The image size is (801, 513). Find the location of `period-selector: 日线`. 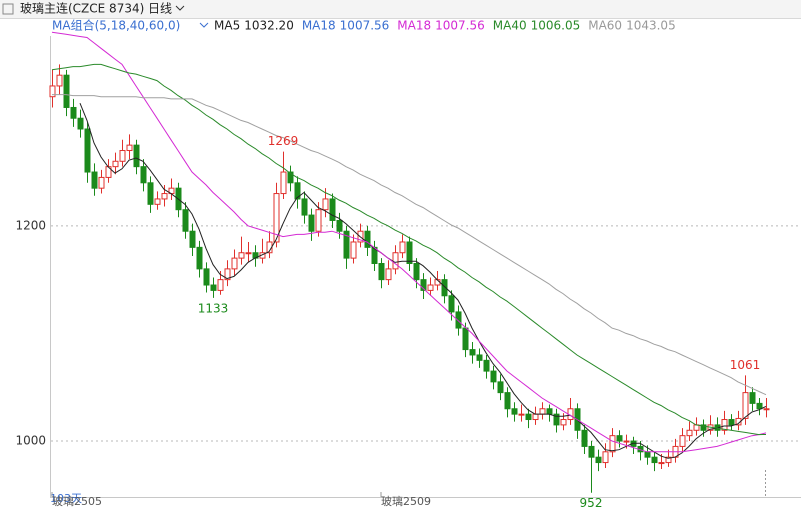

period-selector: 日线 is located at coordinates (160, 9).